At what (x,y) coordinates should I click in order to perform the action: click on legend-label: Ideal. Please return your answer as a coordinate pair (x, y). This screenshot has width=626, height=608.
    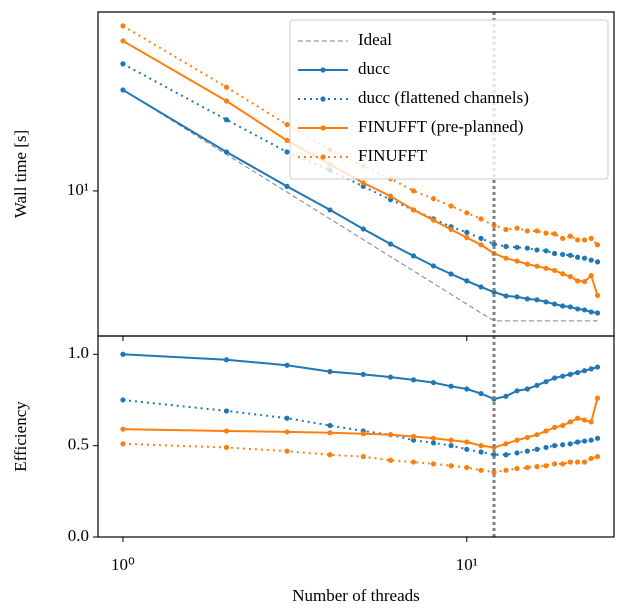
    Looking at the image, I should click on (375, 39).